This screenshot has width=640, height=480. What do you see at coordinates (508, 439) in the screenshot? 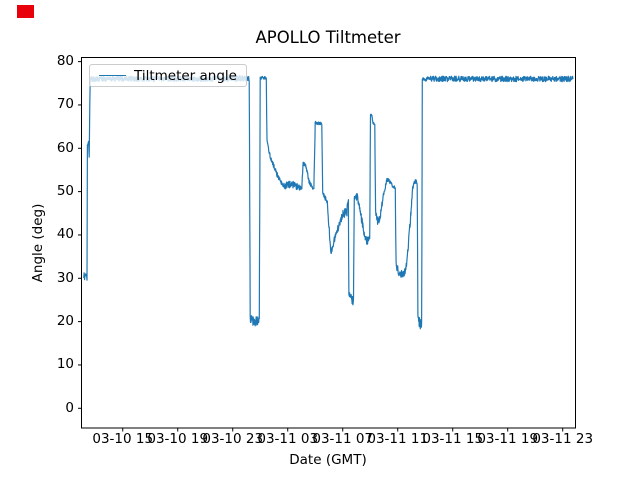
I see `x-tick-label: 03-11 19` at bounding box center [508, 439].